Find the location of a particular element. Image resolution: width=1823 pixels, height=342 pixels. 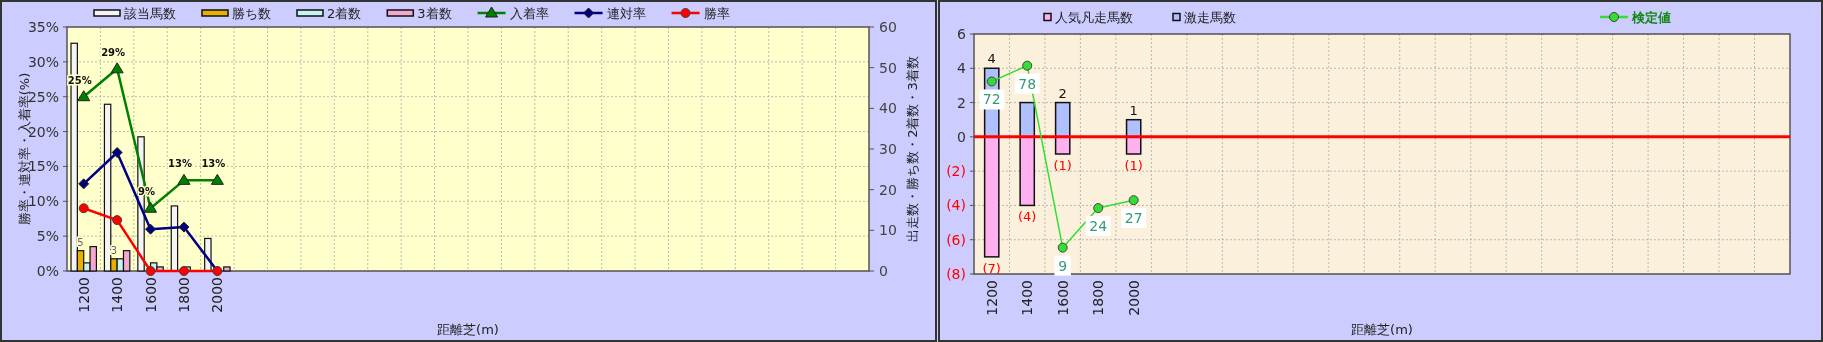

y-tick-label: 0% is located at coordinates (47, 271).